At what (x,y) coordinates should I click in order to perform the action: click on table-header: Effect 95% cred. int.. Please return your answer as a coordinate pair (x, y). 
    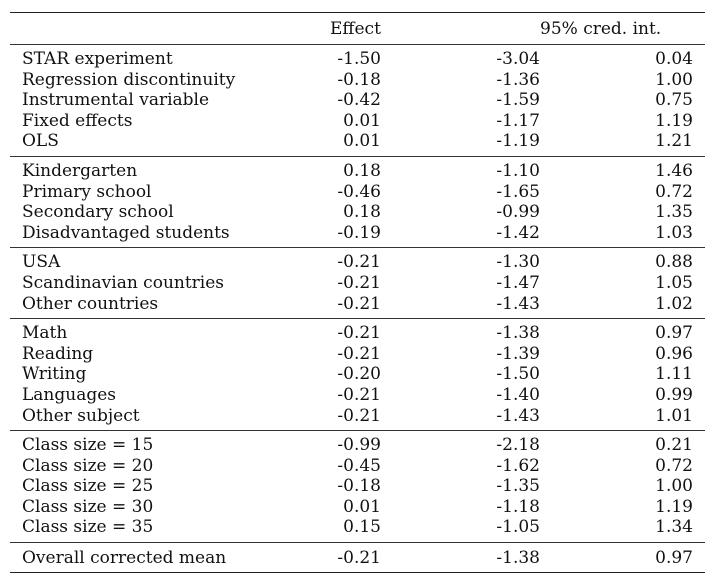
    Looking at the image, I should click on (357, 28).